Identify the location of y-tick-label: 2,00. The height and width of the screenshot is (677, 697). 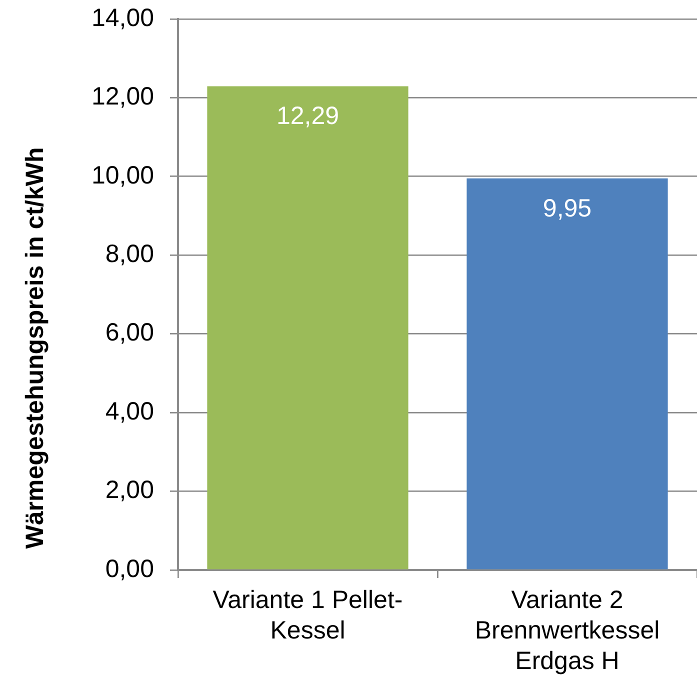
(129, 490).